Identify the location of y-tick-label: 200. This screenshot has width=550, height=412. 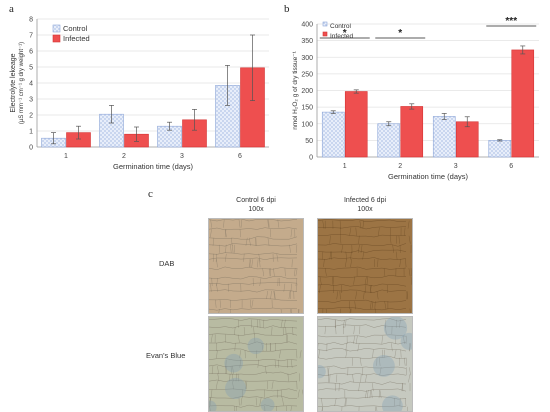
(307, 91).